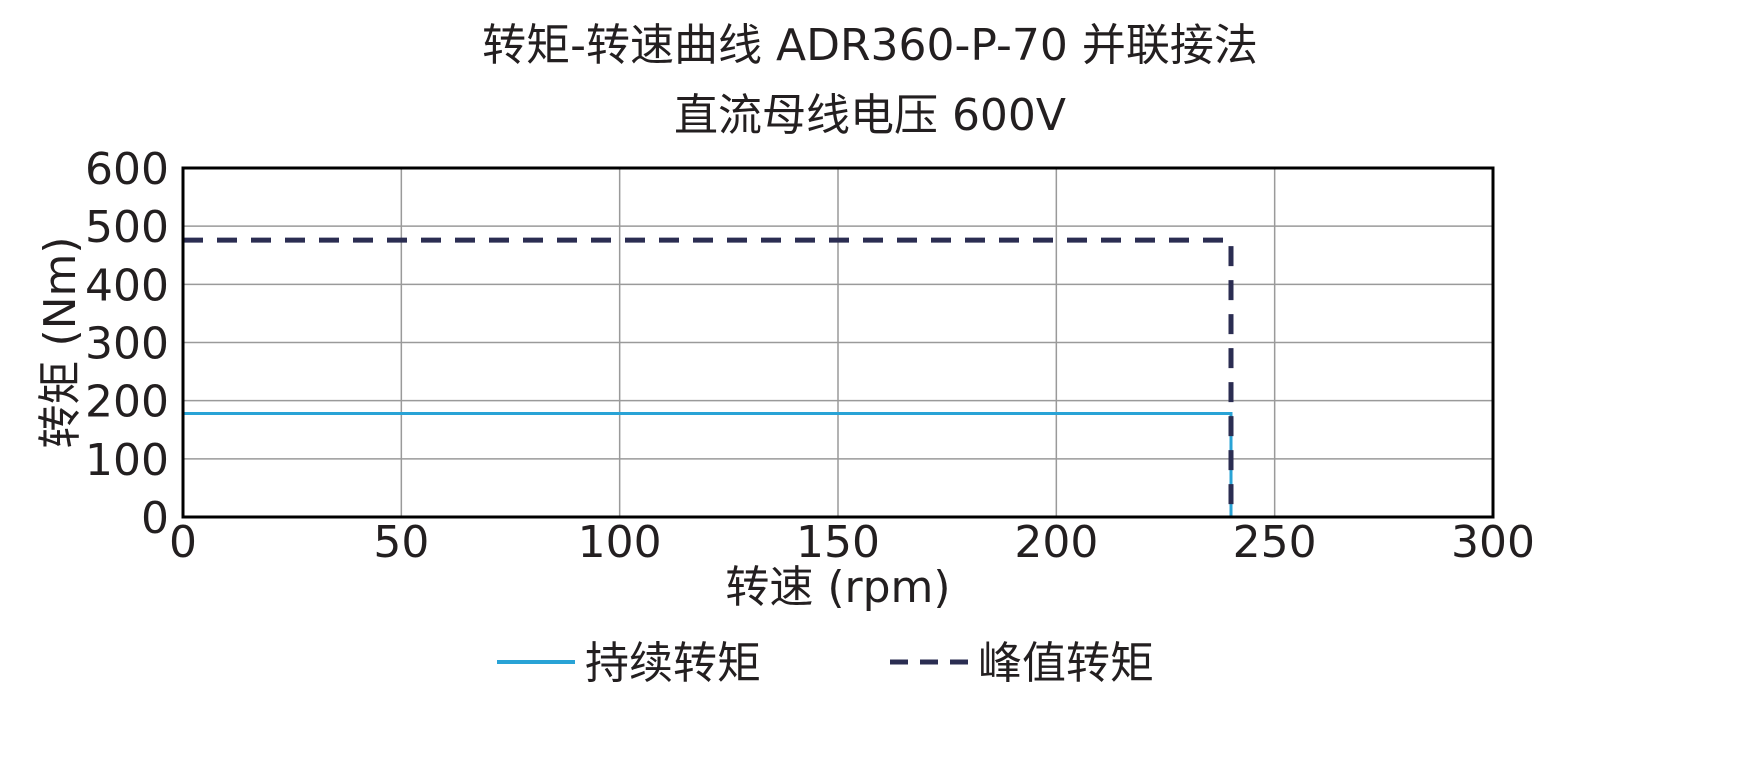 This screenshot has width=1740, height=784. I want to click on x-tick-label: 100, so click(620, 542).